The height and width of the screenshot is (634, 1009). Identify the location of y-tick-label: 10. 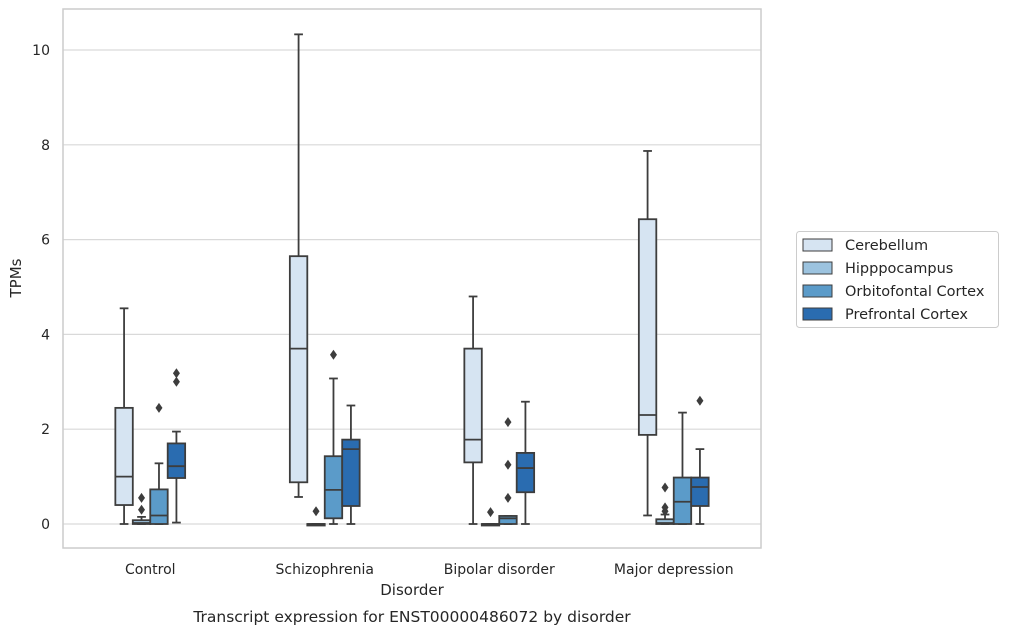
(41, 51).